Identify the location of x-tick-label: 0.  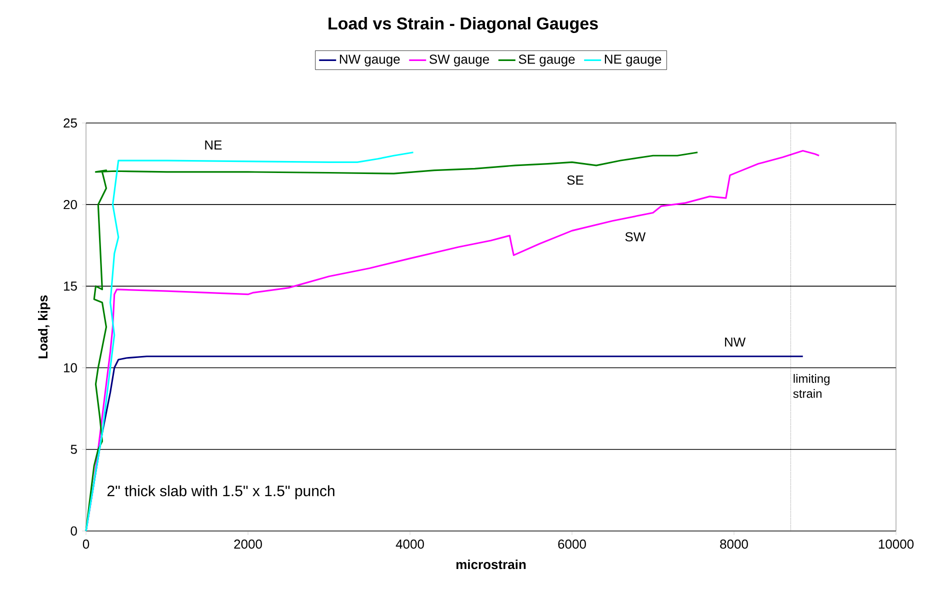
(86, 544).